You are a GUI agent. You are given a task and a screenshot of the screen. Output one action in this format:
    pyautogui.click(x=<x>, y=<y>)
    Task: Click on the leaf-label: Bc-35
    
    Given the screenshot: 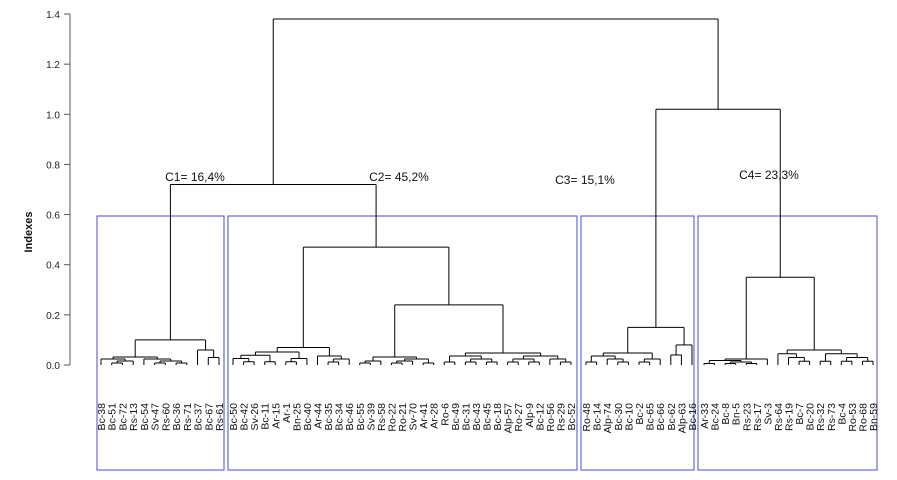 What is the action you would take?
    pyautogui.click(x=329, y=417)
    